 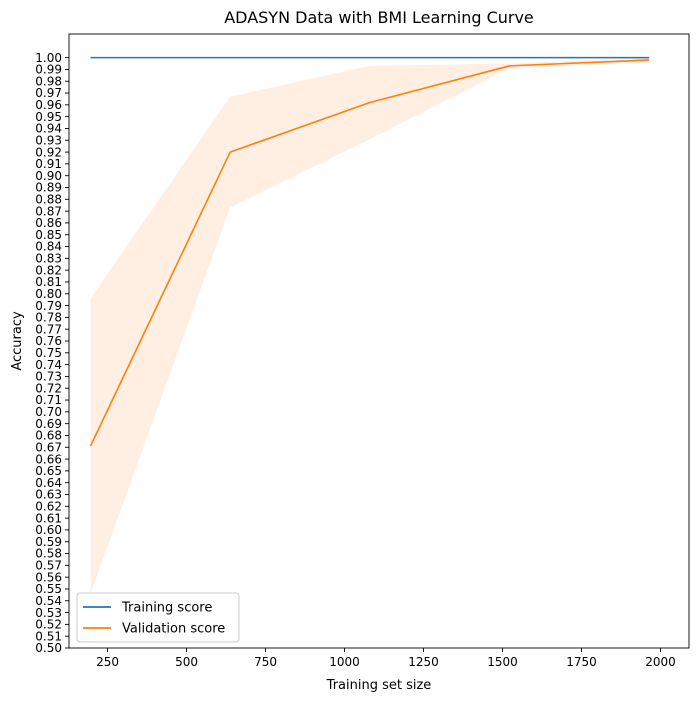 I want to click on y-tick-label: 0.88, so click(x=48, y=200).